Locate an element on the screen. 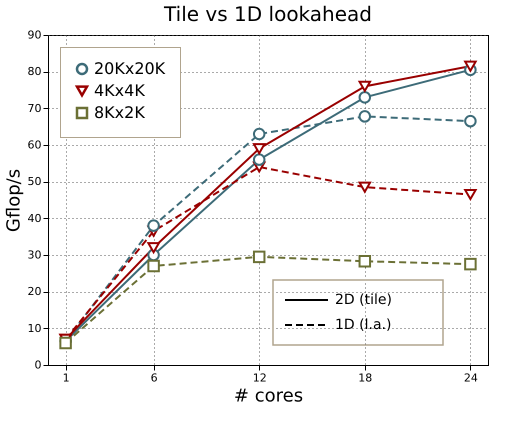 This screenshot has height=442, width=518. annotation: 2D (tile) is located at coordinates (363, 300).